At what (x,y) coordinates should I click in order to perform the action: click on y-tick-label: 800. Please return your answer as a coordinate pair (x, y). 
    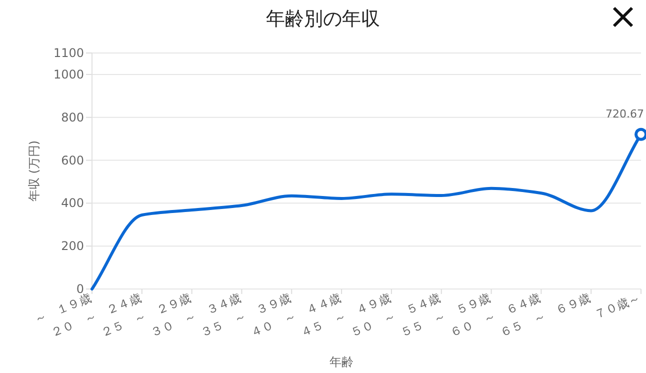
    Looking at the image, I should click on (72, 117).